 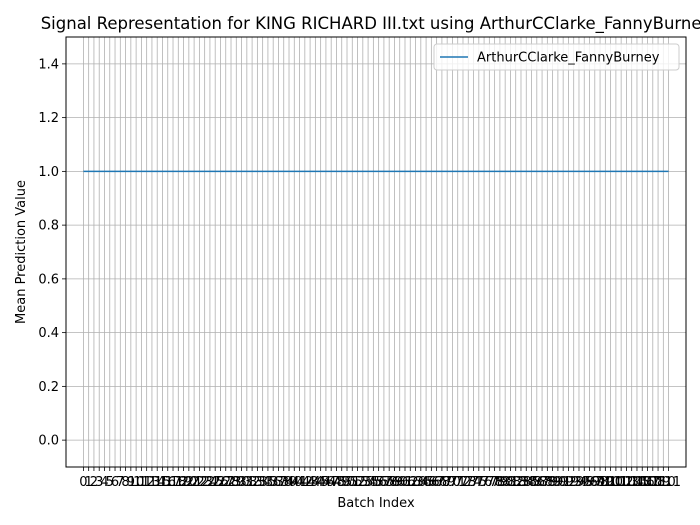 What do you see at coordinates (558, 482) in the screenshot?
I see `x-tick-label: 90` at bounding box center [558, 482].